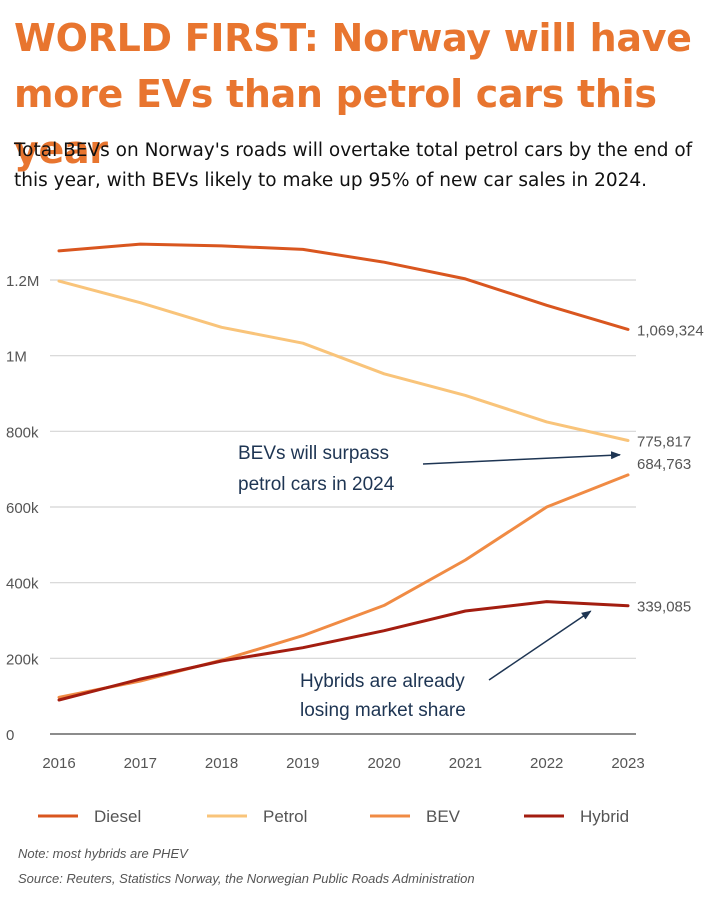 The image size is (720, 901). Describe the element at coordinates (343, 286) in the screenshot. I see `series-line-diesel` at that location.